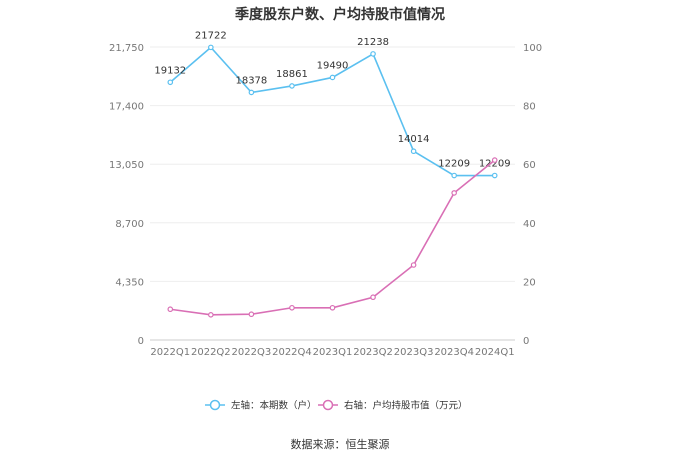 The image size is (680, 460). I want to click on data-label: 19132, so click(170, 70).